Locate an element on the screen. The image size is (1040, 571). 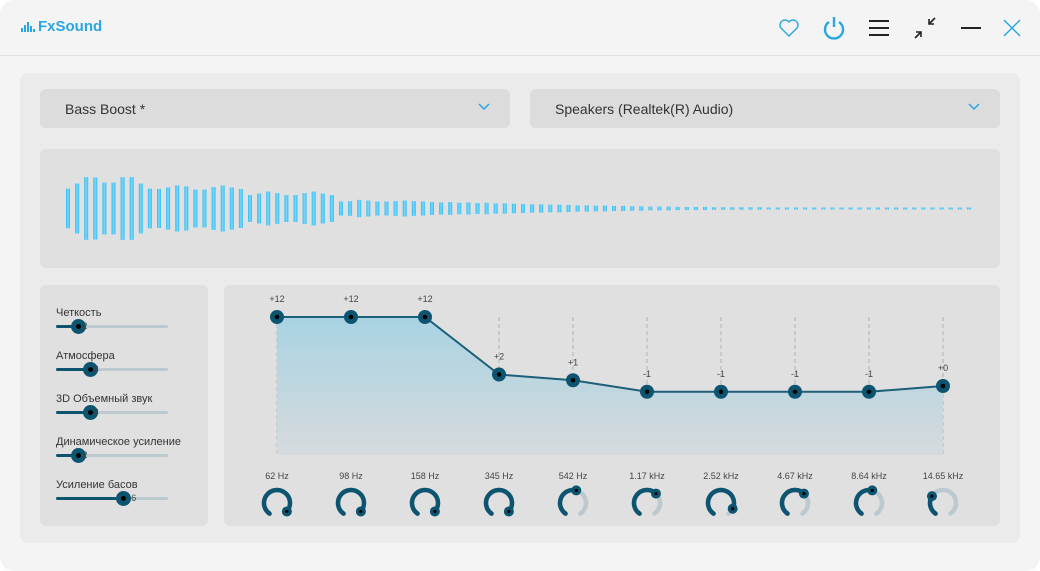
effect-slider: Четкость 2 is located at coordinates (121, 327).